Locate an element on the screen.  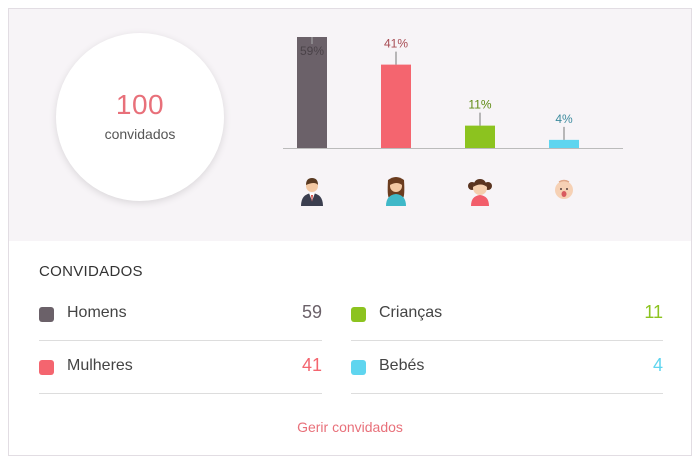
section-title: CONVIDADOS is located at coordinates (91, 271).